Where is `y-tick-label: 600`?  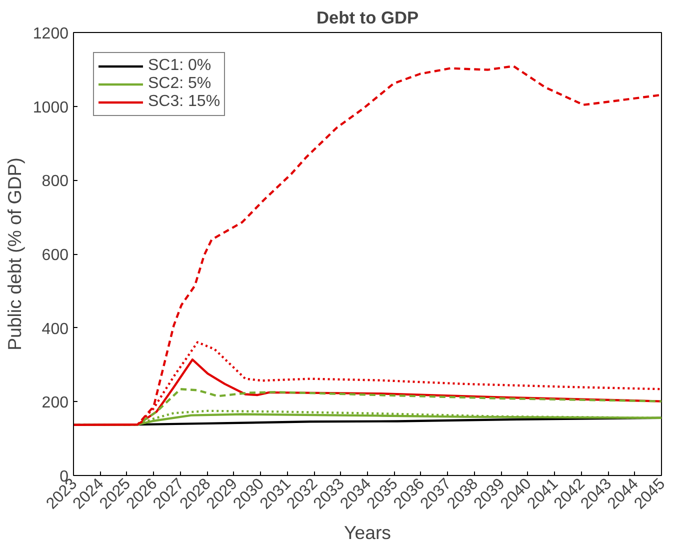 y-tick-label: 600 is located at coordinates (55, 255).